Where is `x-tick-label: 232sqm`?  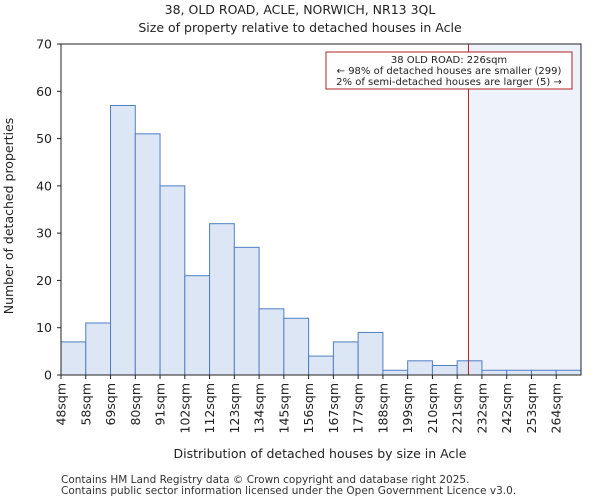
x-tick-label: 232sqm is located at coordinates (481, 408).